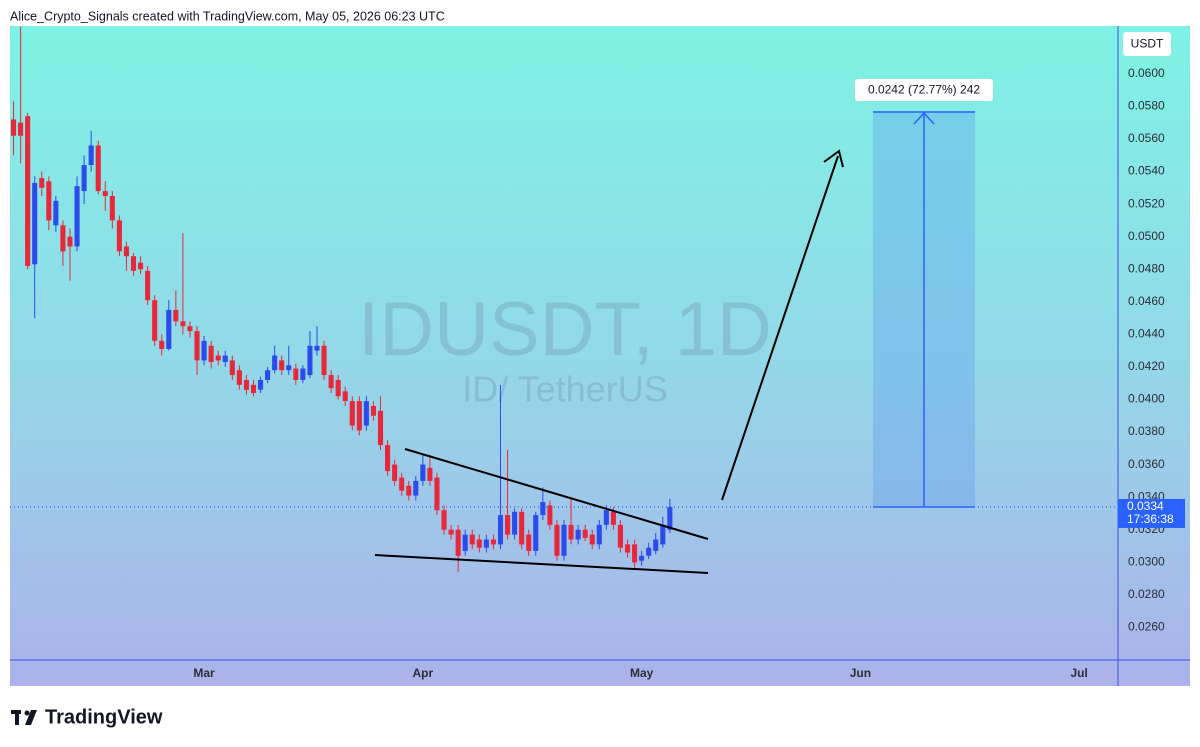 The image size is (1200, 747). What do you see at coordinates (1146, 366) in the screenshot?
I see `y-tick-label: 0.0420` at bounding box center [1146, 366].